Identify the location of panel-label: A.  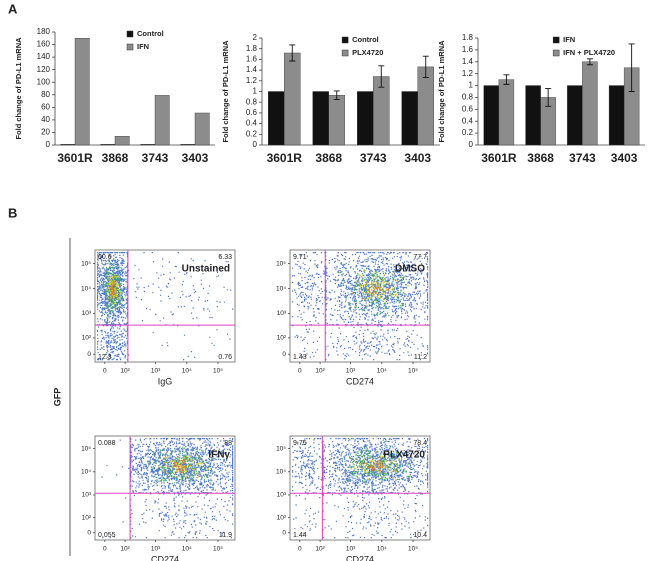
(13, 8).